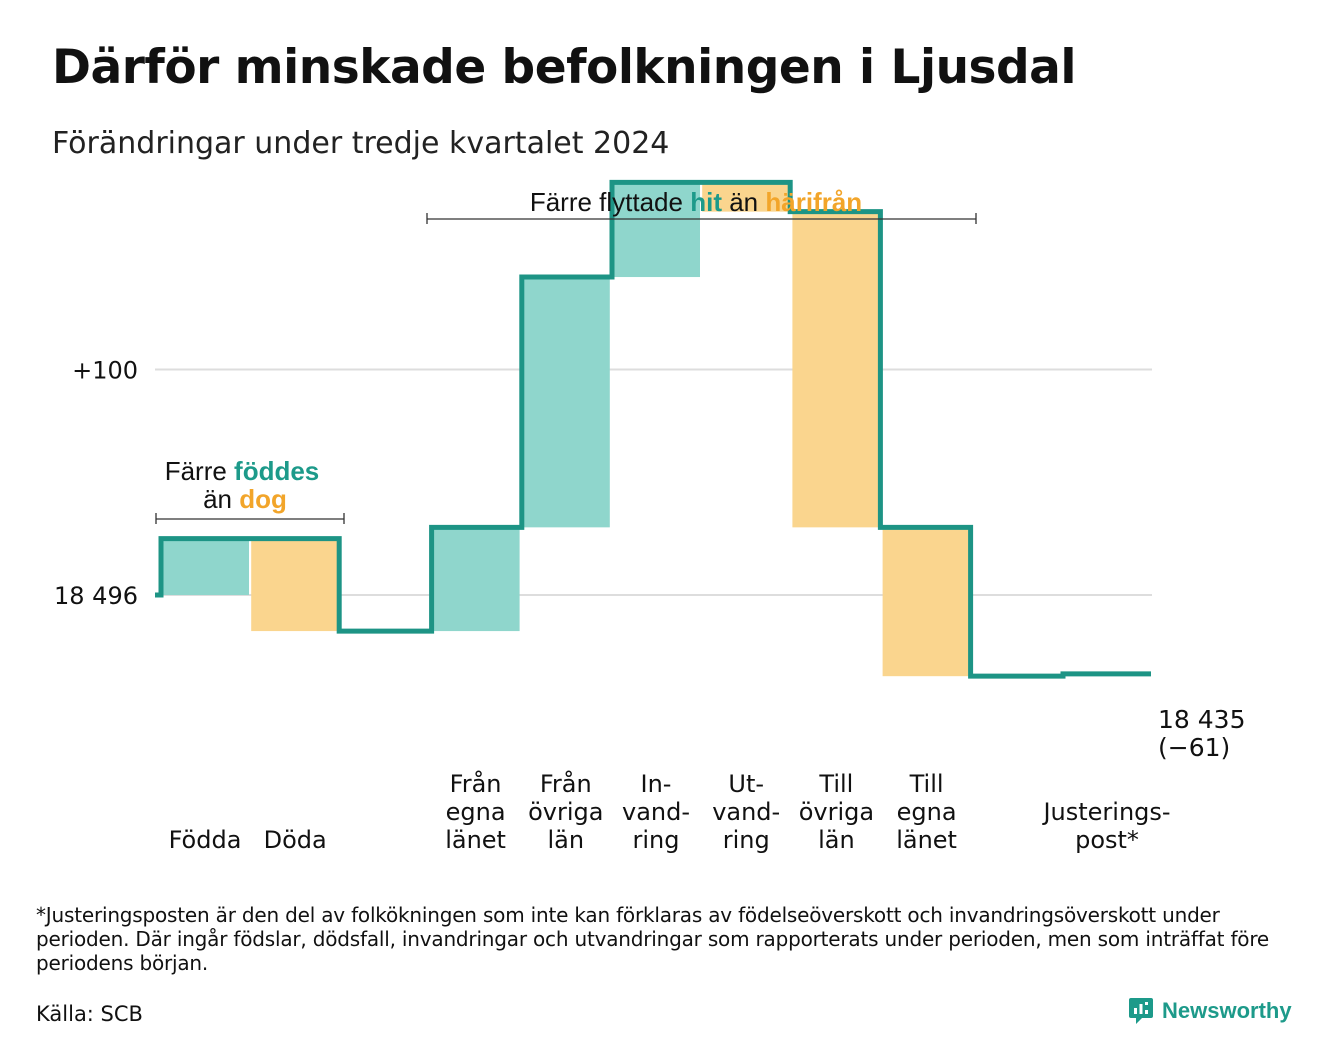 The width and height of the screenshot is (1340, 1060). I want to click on brand-logo: Newsworthy, so click(1210, 1011).